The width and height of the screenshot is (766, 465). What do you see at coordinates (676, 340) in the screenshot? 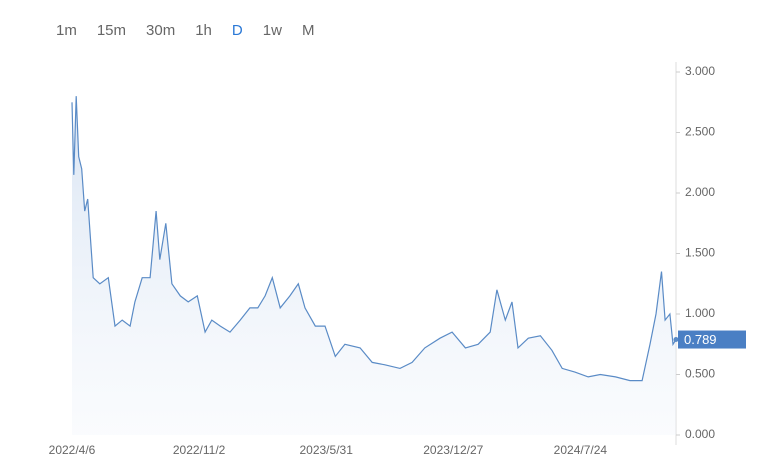
I see `last-point` at bounding box center [676, 340].